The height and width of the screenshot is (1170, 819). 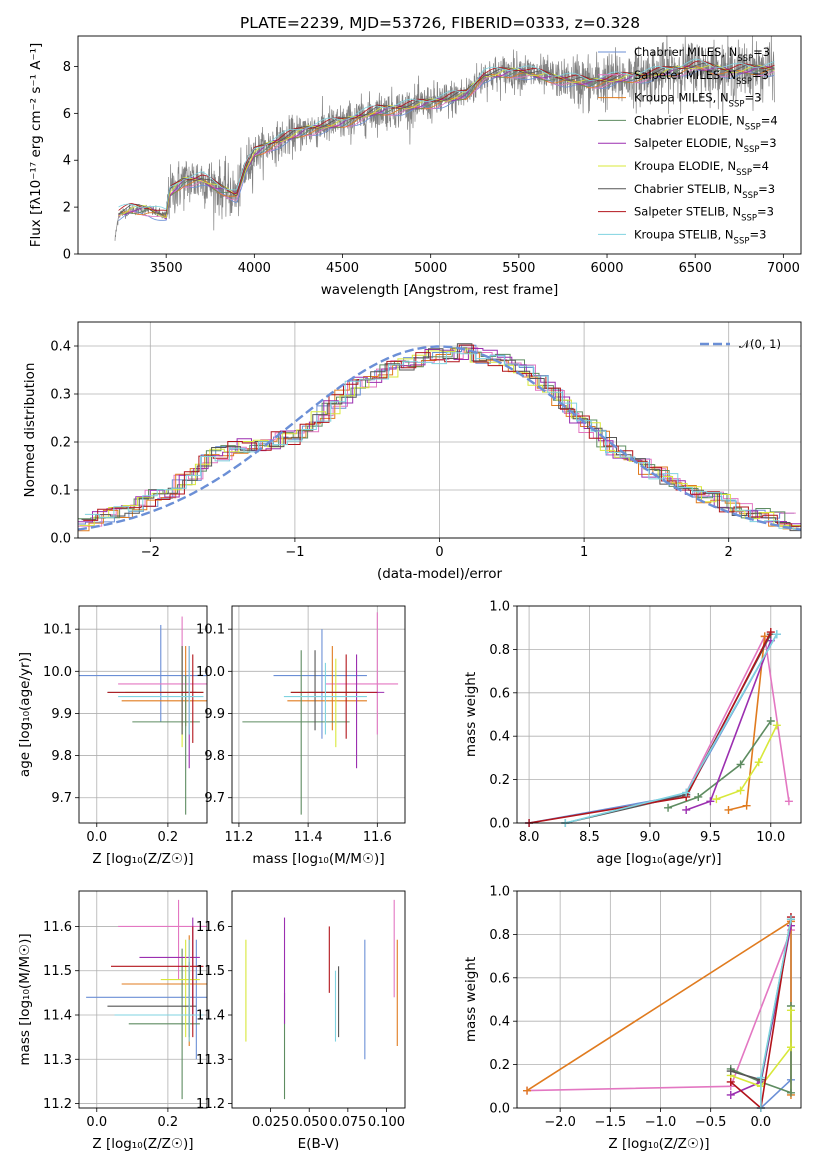 What do you see at coordinates (560, 1122) in the screenshot?
I see `weight_vs_Z-xtick-label: −2.0` at bounding box center [560, 1122].